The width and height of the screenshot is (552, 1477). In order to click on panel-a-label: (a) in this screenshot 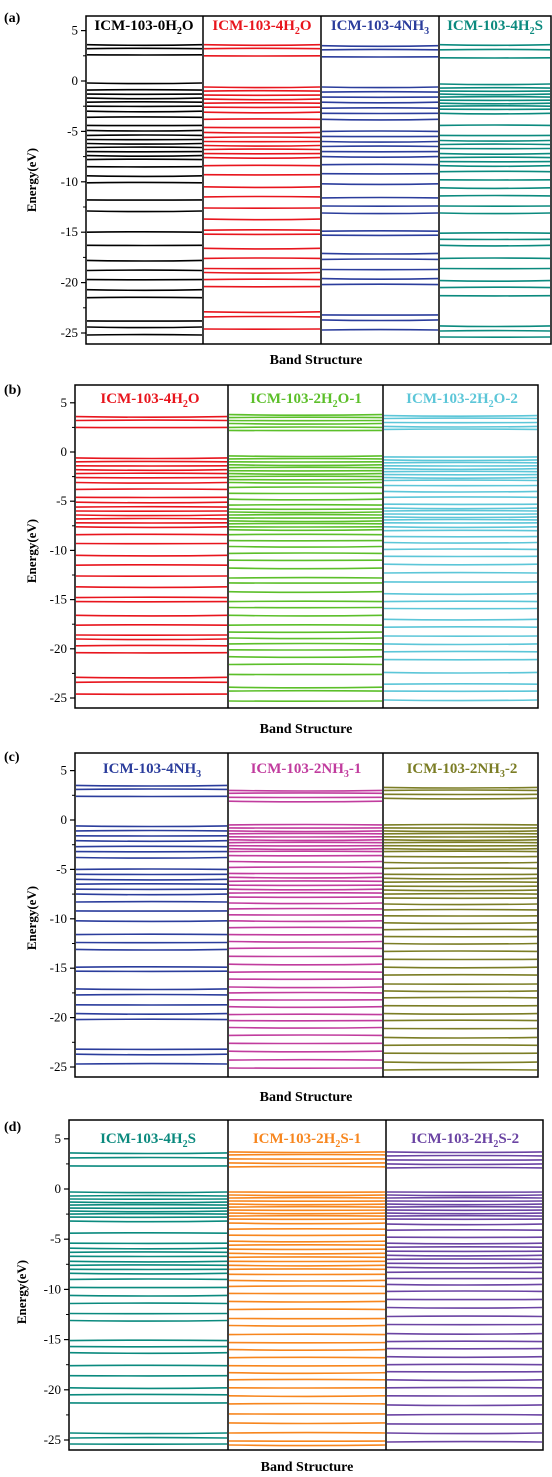, I will do `click(12, 18)`.